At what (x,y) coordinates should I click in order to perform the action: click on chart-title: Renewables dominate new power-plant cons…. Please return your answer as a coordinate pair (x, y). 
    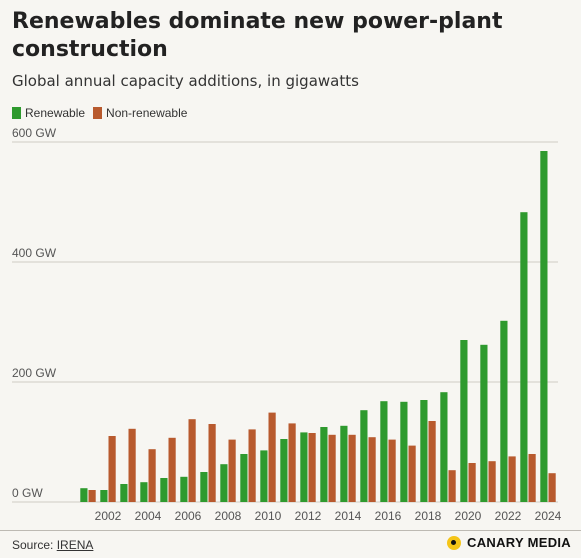
    Looking at the image, I should click on (257, 35).